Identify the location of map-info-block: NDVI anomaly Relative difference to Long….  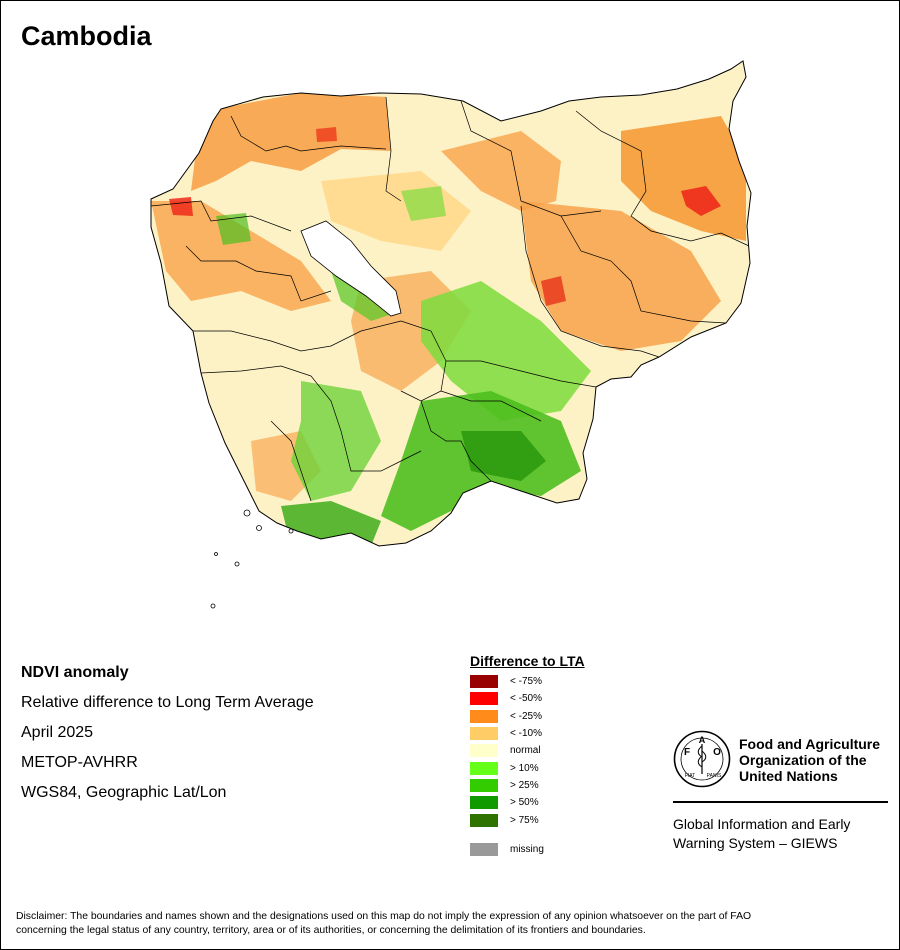
(167, 733).